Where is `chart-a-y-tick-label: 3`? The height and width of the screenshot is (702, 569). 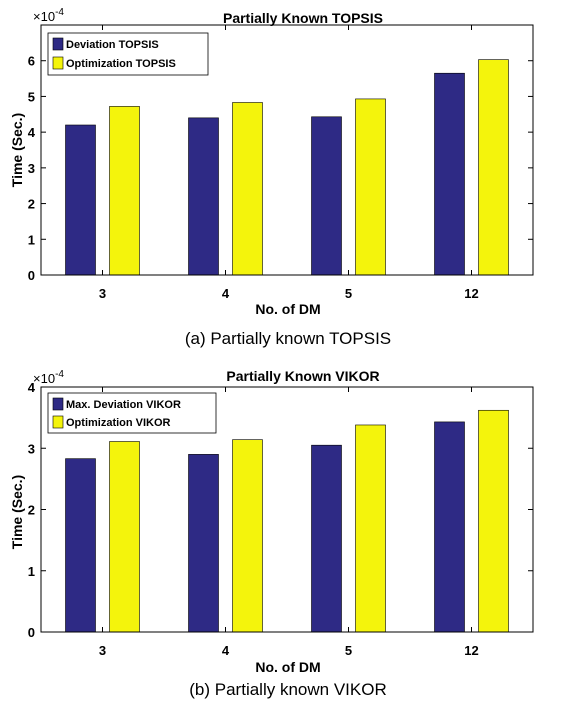
chart-a-y-tick-label: 3 is located at coordinates (31, 168).